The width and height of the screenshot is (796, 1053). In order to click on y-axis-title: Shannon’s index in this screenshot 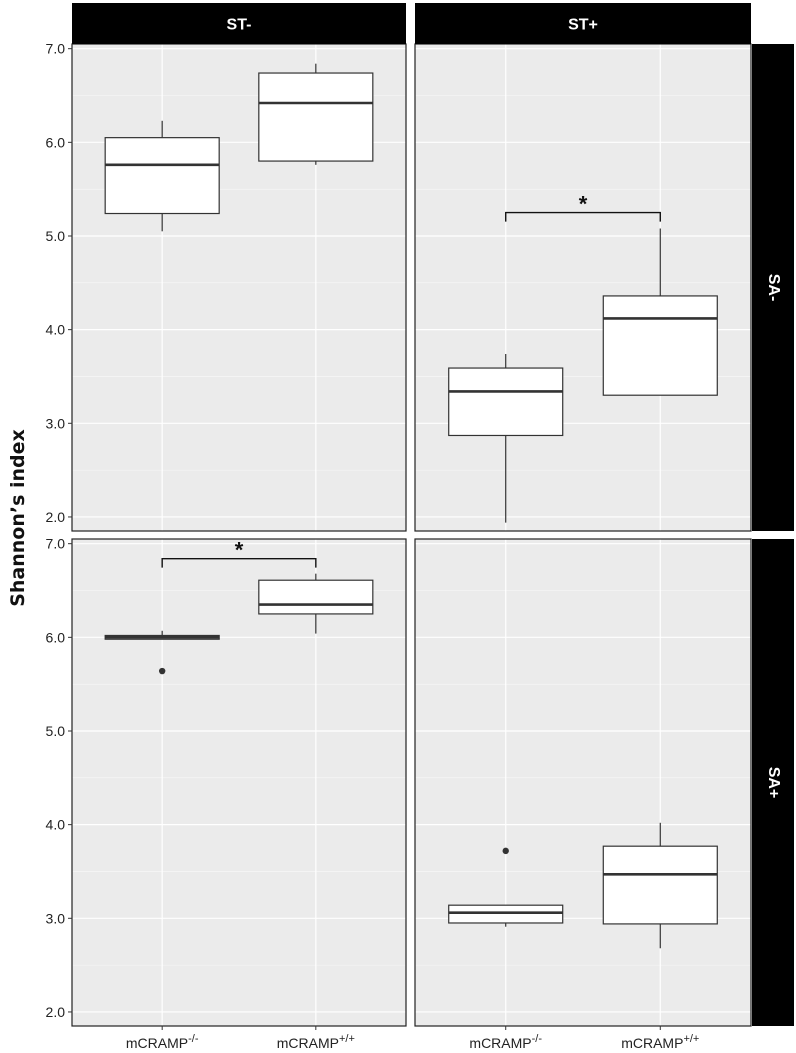, I will do `click(18, 518)`.